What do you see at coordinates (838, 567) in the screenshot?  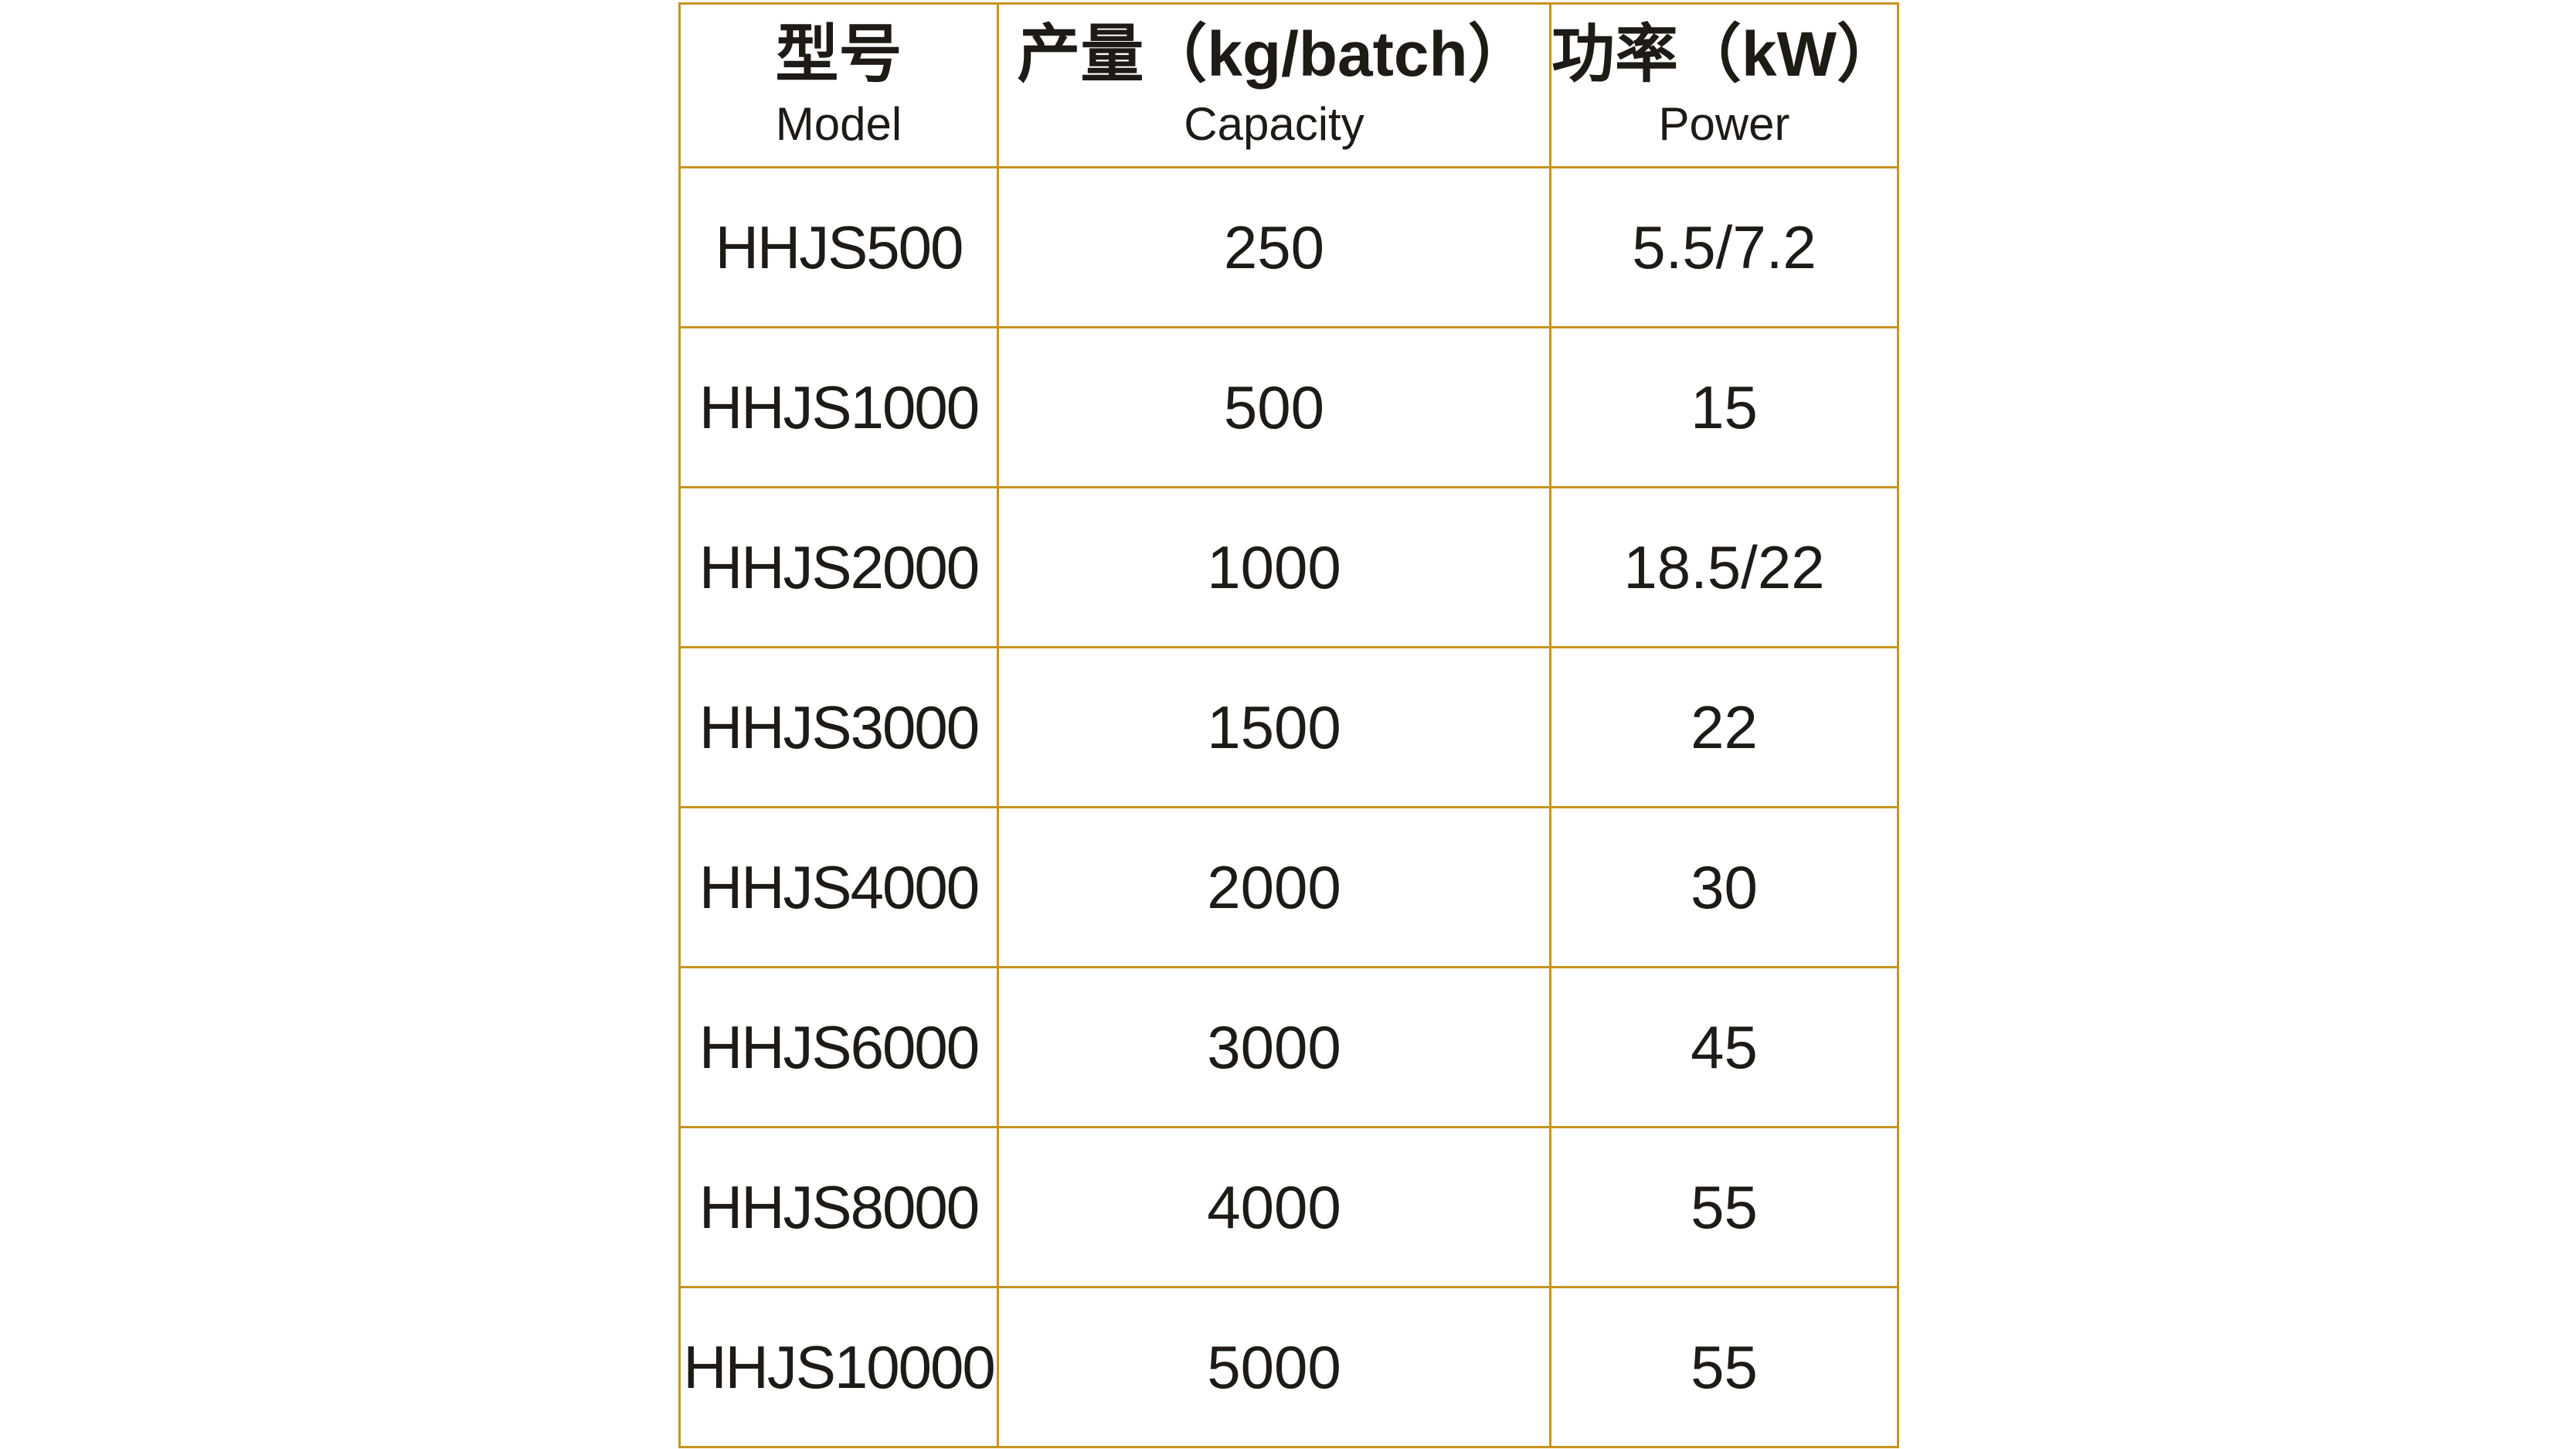 I see `cell-model: HHJS2000` at bounding box center [838, 567].